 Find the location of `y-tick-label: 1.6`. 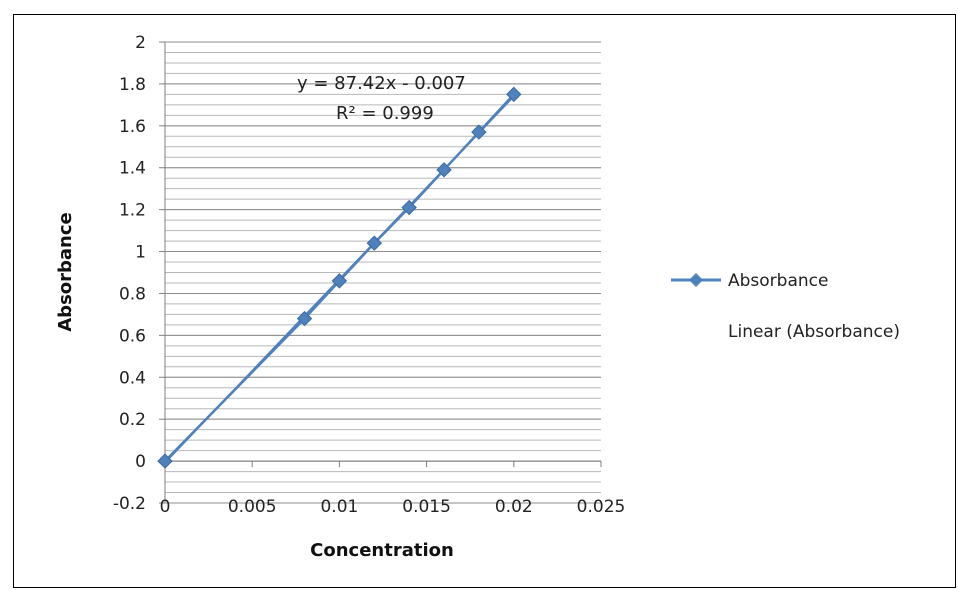

y-tick-label: 1.6 is located at coordinates (132, 127).